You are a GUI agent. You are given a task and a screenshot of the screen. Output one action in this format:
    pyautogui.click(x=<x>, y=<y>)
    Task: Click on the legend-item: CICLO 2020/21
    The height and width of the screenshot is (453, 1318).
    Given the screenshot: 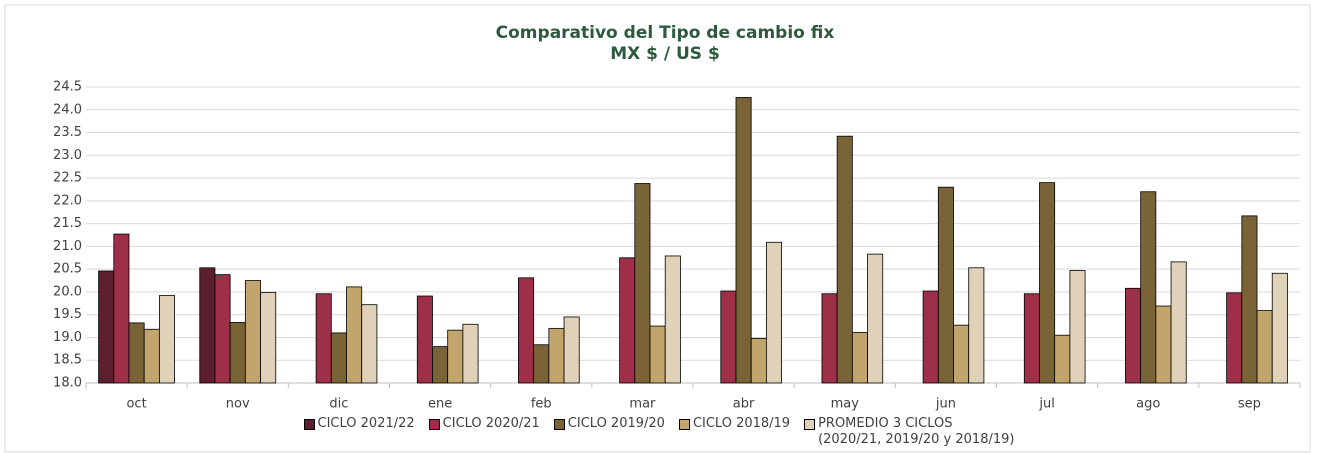 What is the action you would take?
    pyautogui.click(x=484, y=432)
    